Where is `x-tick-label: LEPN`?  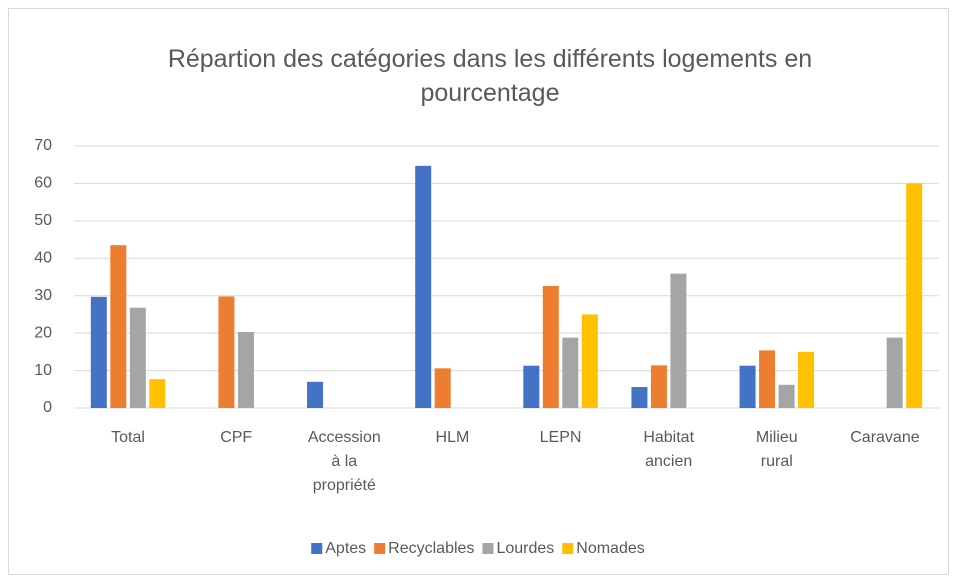
x-tick-label: LEPN is located at coordinates (561, 437).